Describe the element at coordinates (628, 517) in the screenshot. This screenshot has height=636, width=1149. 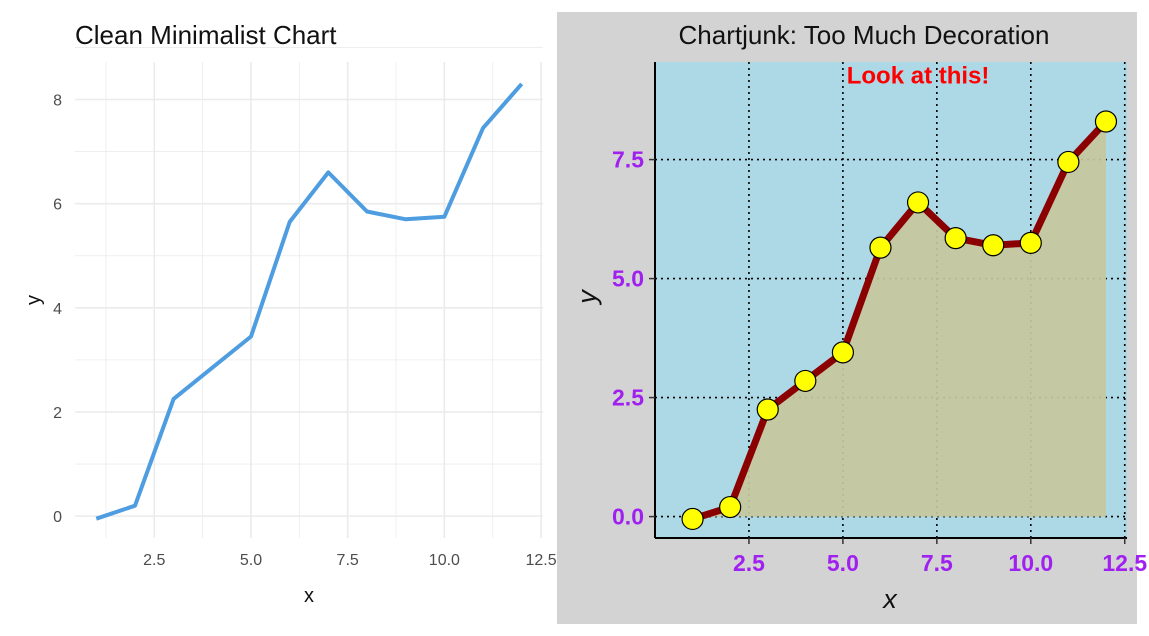
I see `chartjunk-y-tick-label: 0.0` at that location.